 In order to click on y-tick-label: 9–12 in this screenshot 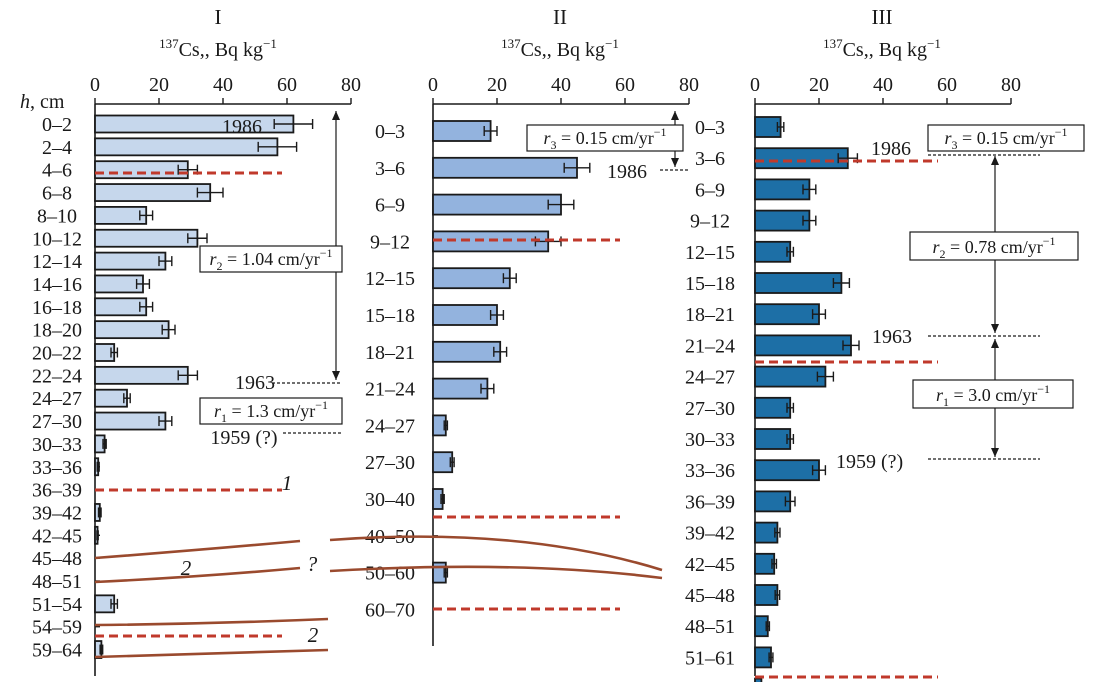, I will do `click(390, 242)`.